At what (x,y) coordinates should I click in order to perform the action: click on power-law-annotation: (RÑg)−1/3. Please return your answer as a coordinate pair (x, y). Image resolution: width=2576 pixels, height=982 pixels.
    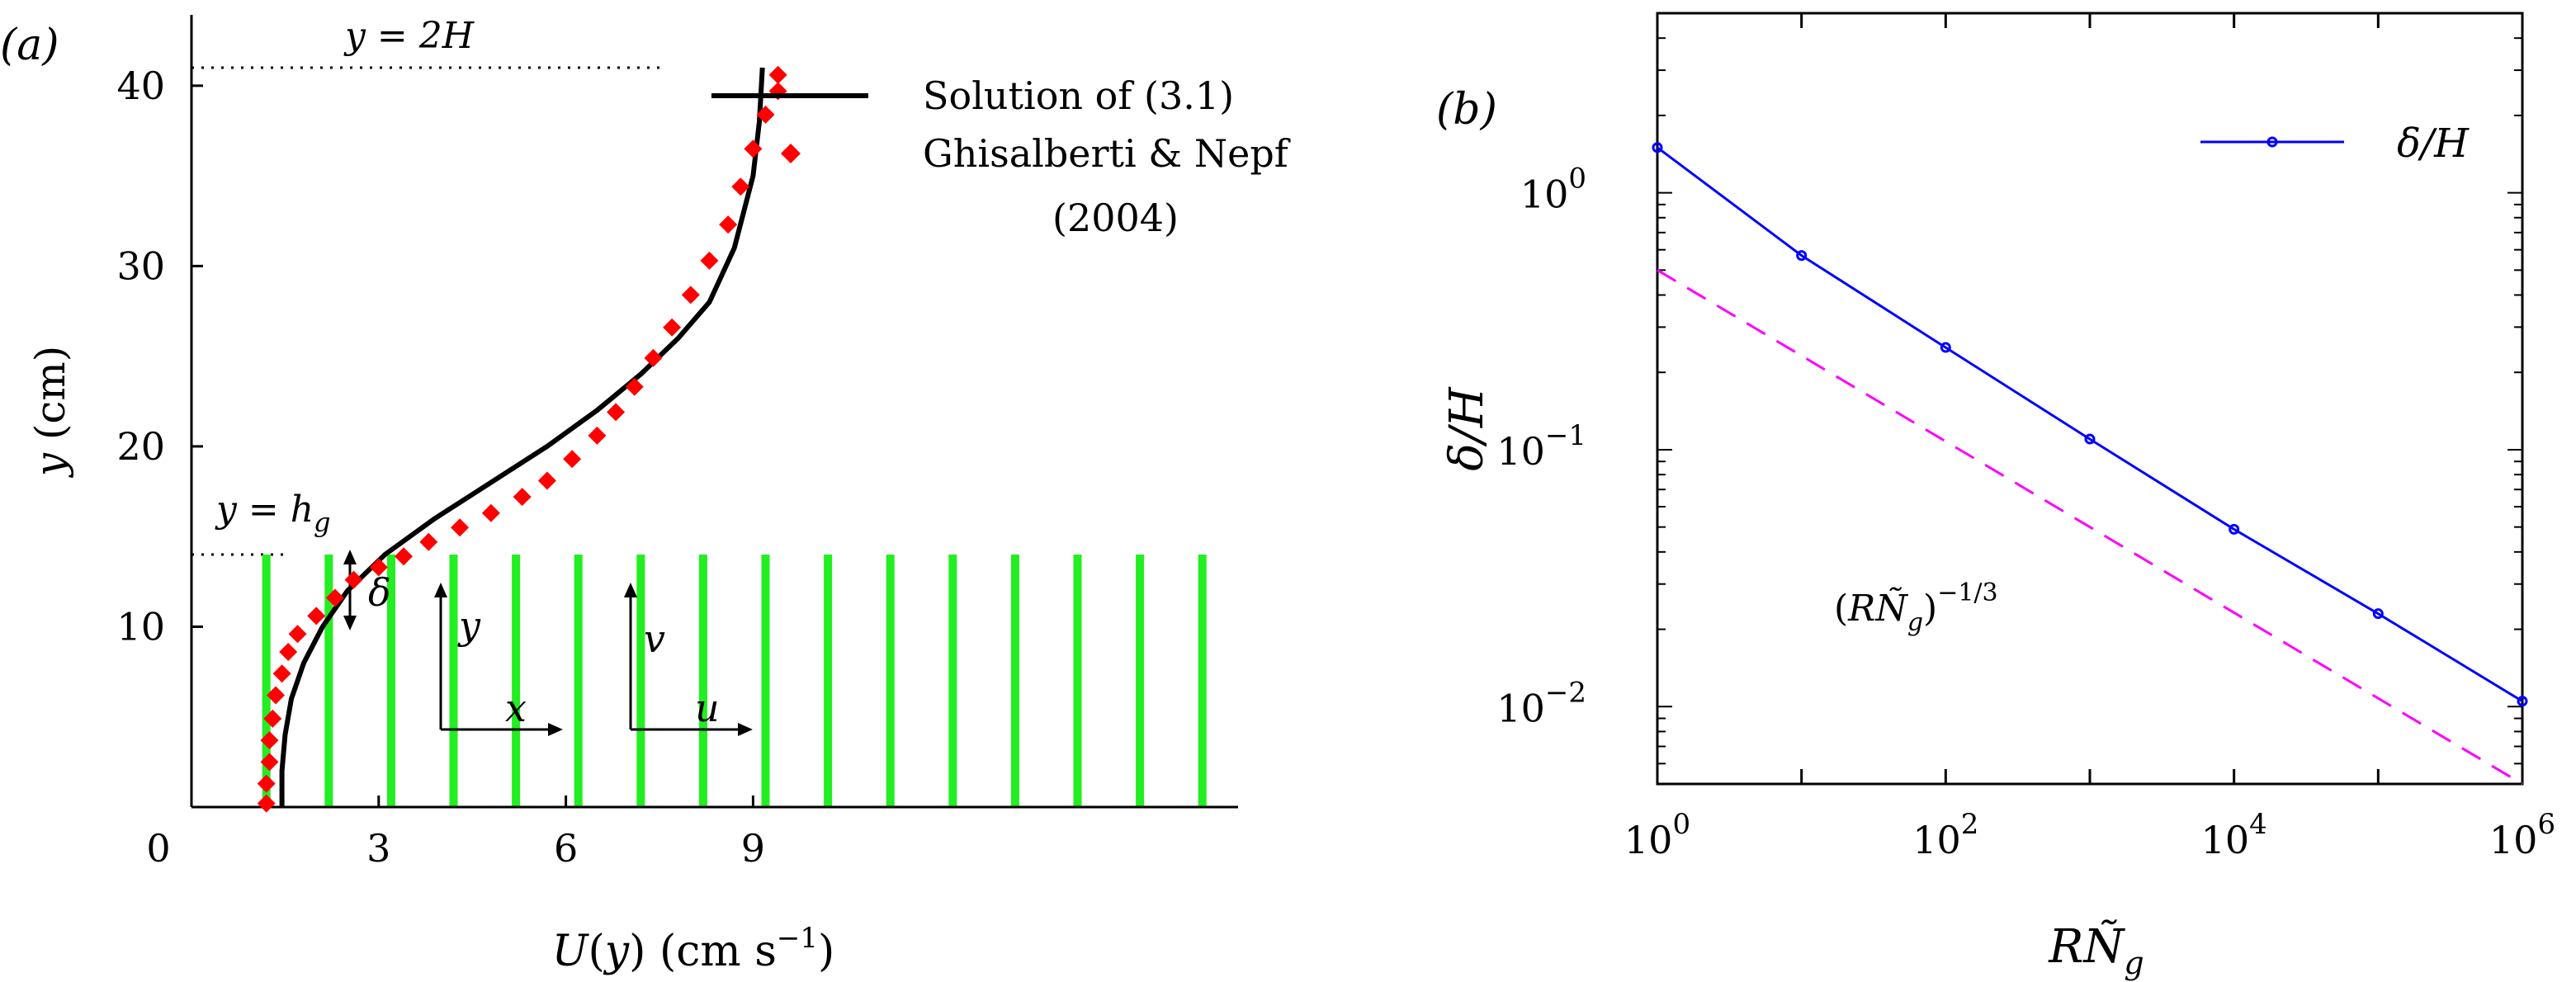
    Looking at the image, I should click on (1916, 607).